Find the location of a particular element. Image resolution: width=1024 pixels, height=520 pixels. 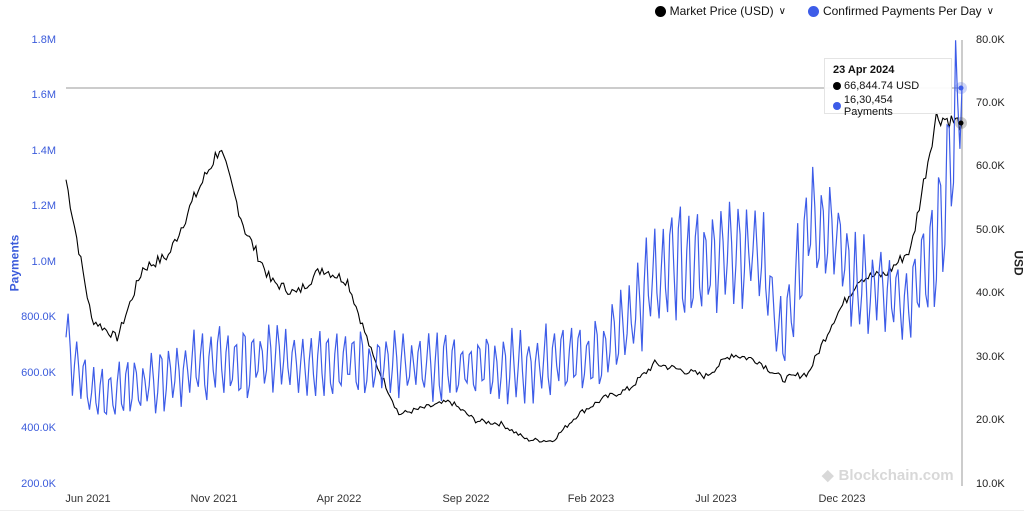

legend-label-market-price: Market Price (USD) is located at coordinates (721, 11).